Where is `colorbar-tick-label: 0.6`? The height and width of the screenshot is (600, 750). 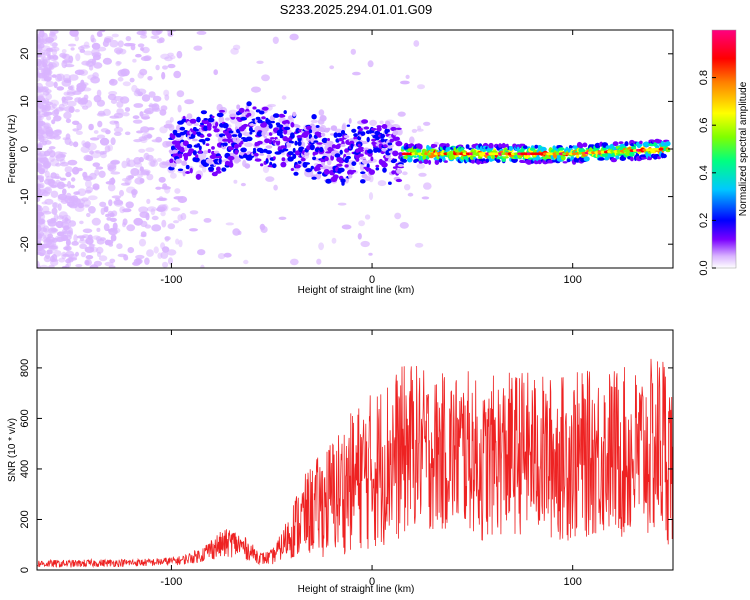
colorbar-tick-label: 0.6 is located at coordinates (704, 125).